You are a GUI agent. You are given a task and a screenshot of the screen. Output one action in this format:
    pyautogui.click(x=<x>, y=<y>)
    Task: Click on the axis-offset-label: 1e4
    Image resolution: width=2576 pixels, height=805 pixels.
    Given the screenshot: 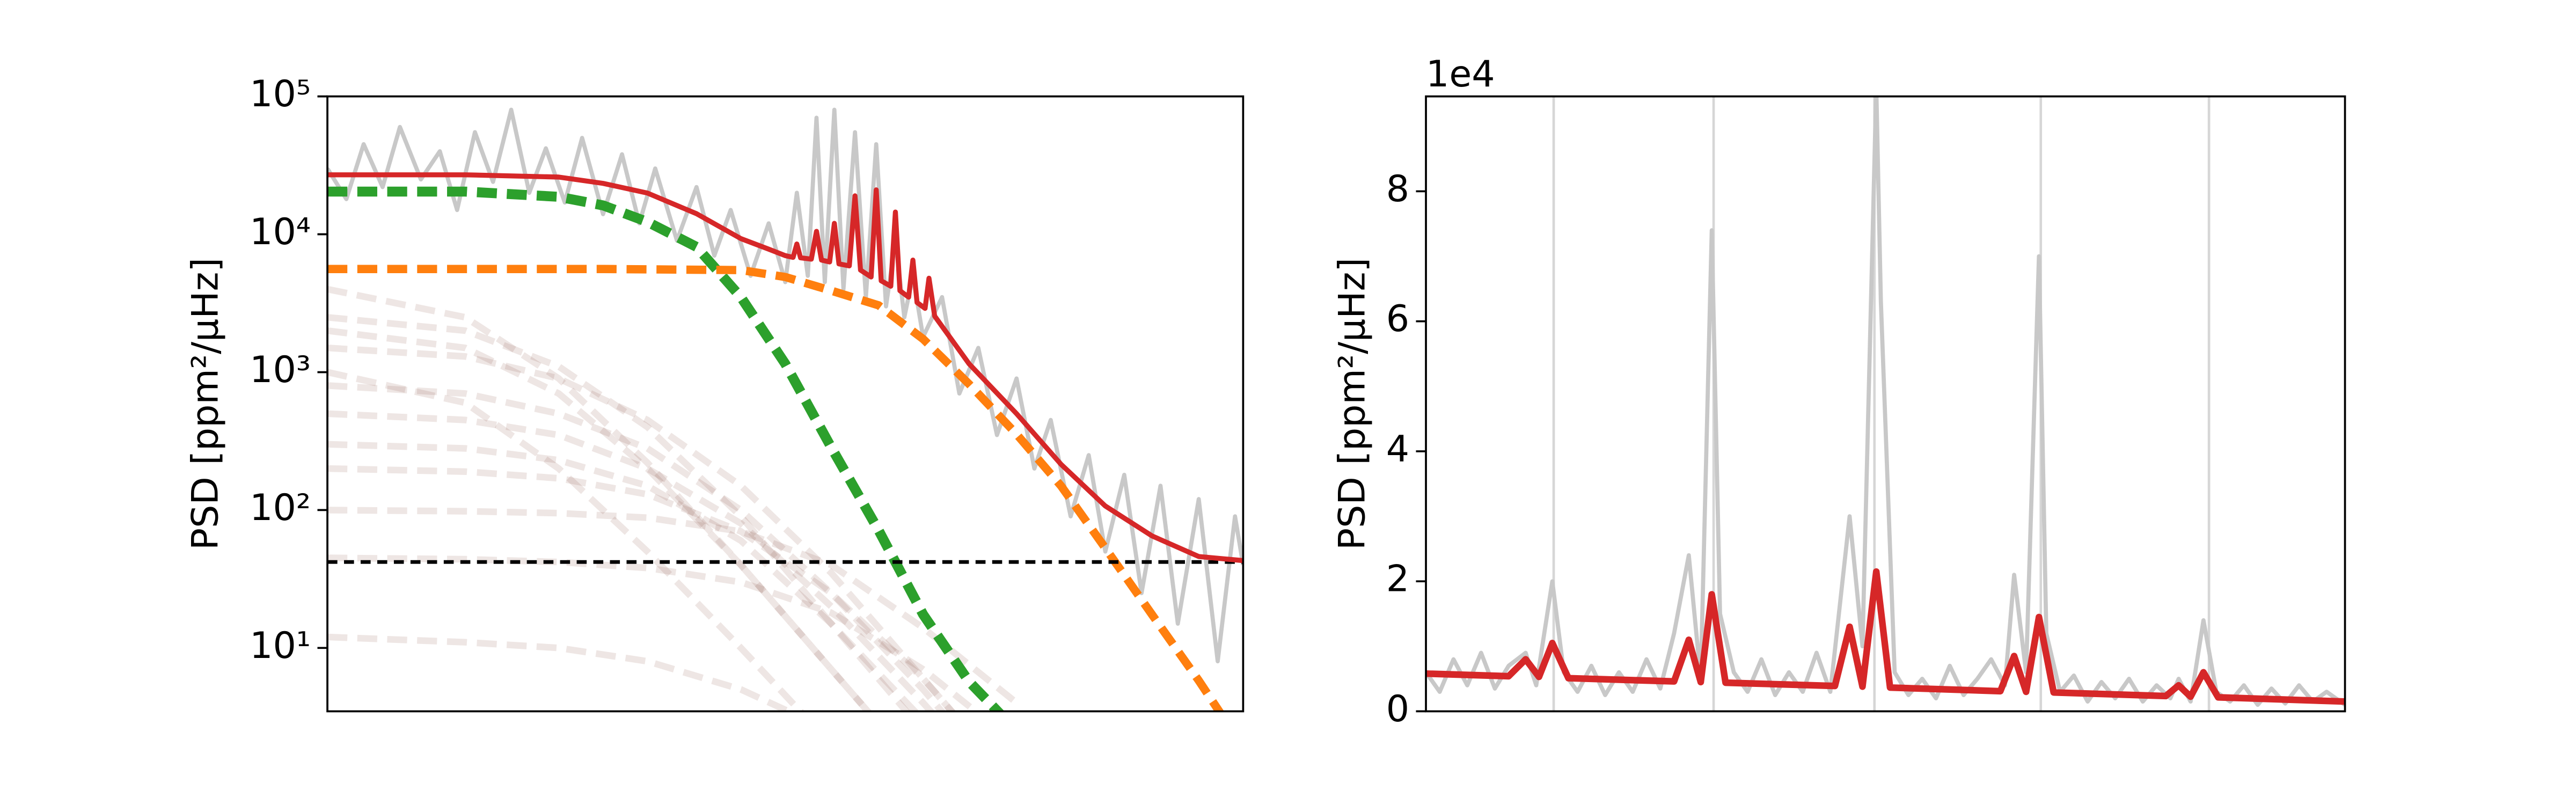 What is the action you would take?
    pyautogui.click(x=1460, y=74)
    